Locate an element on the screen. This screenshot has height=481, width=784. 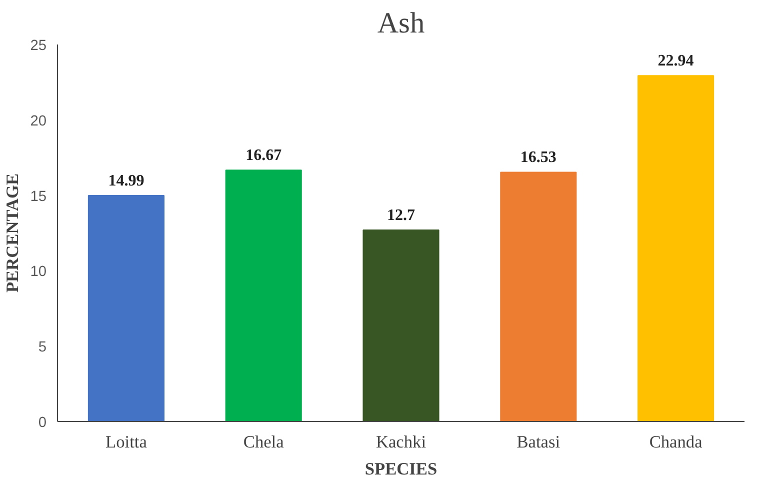
data-label: 12.7 is located at coordinates (401, 215).